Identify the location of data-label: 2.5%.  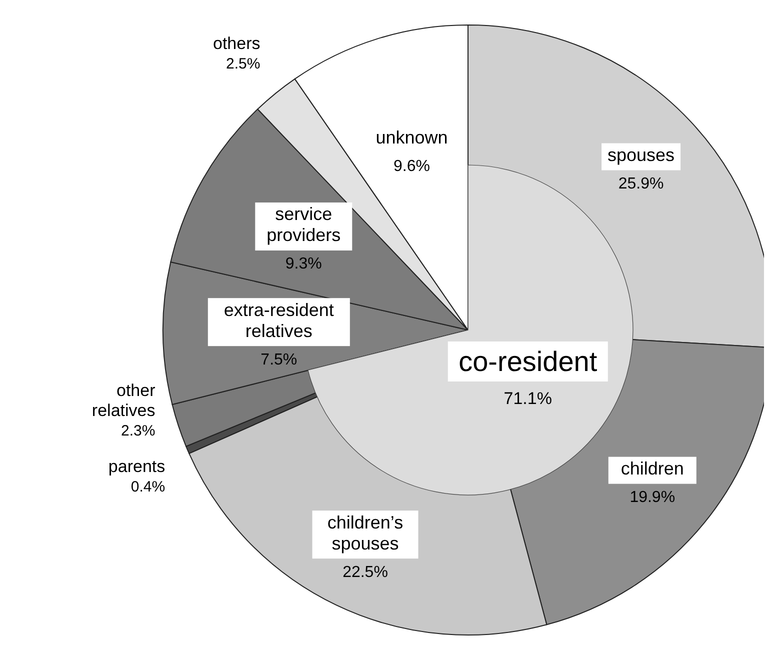
(243, 63).